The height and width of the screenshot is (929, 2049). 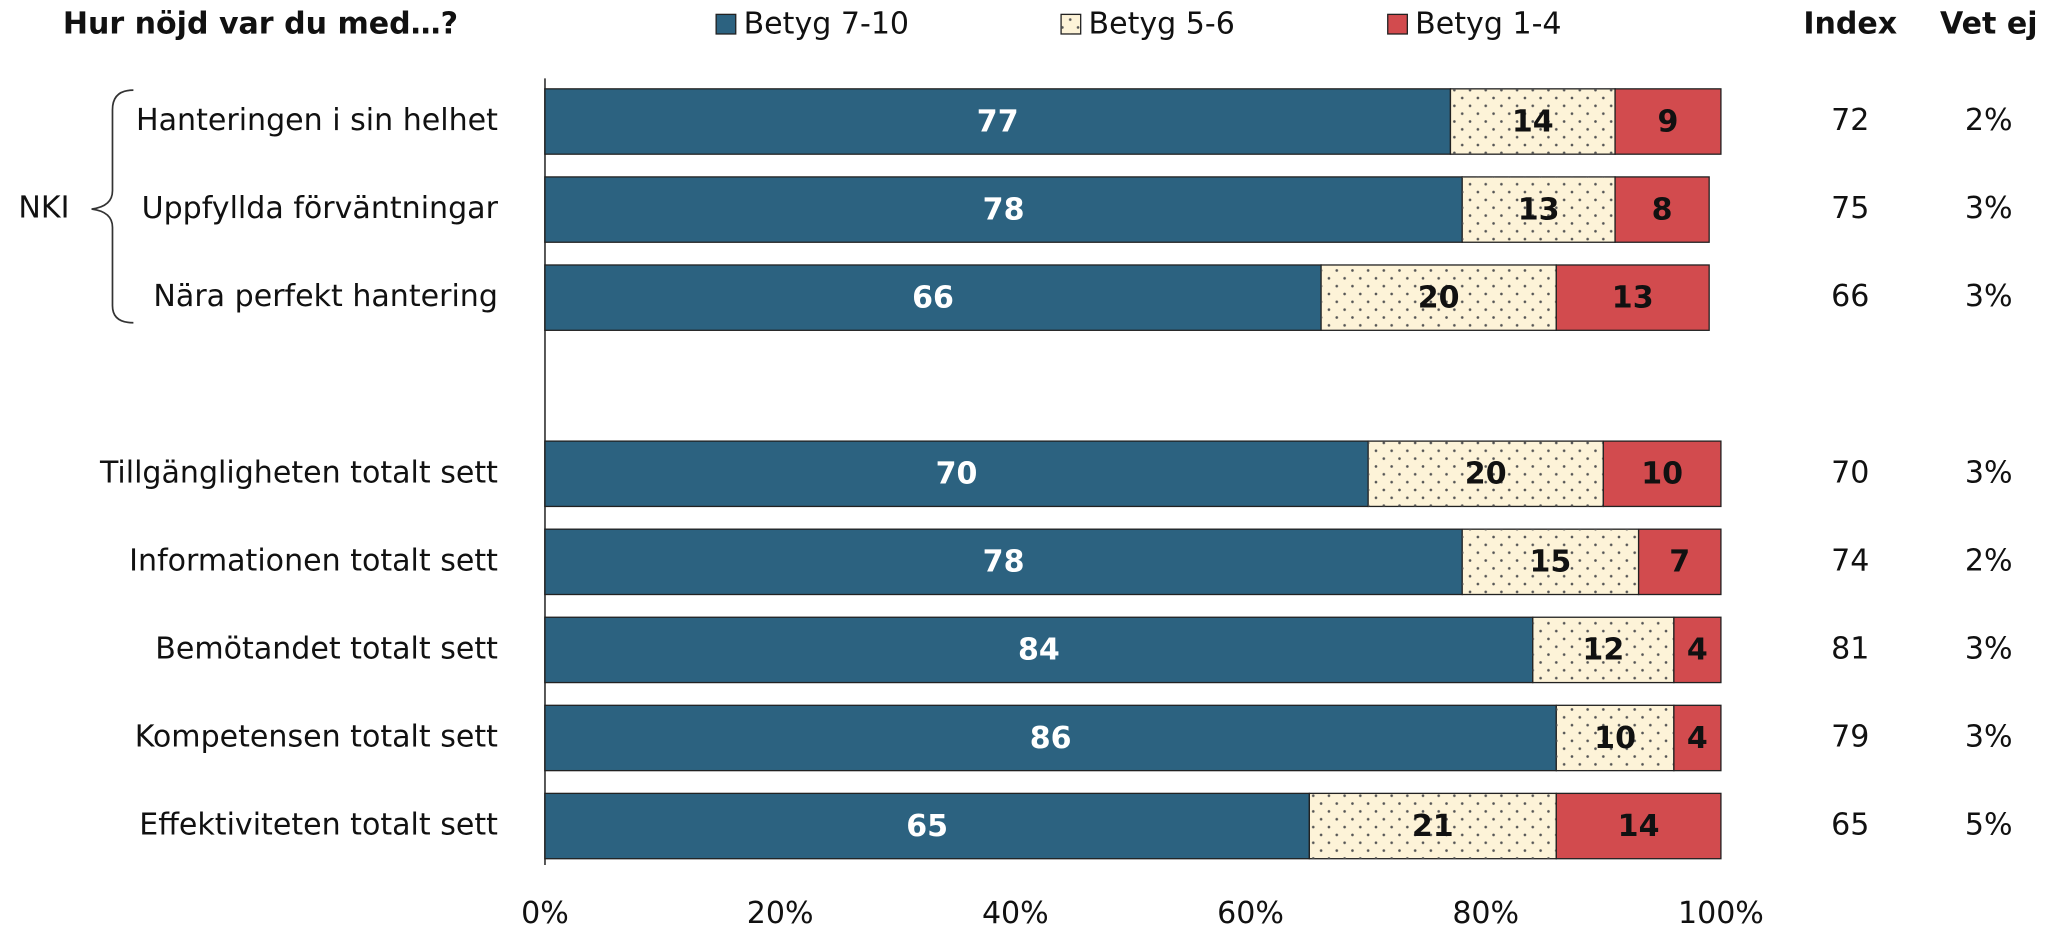 What do you see at coordinates (826, 23) in the screenshot?
I see `legend-label: Betyg 7-10` at bounding box center [826, 23].